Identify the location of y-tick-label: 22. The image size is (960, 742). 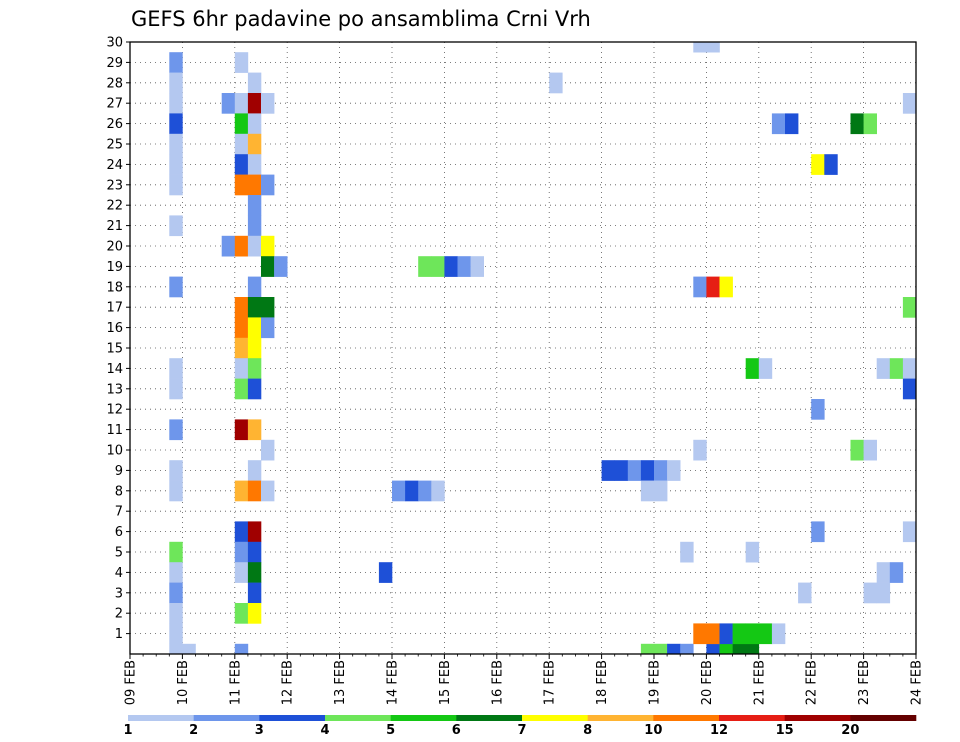
(114, 206).